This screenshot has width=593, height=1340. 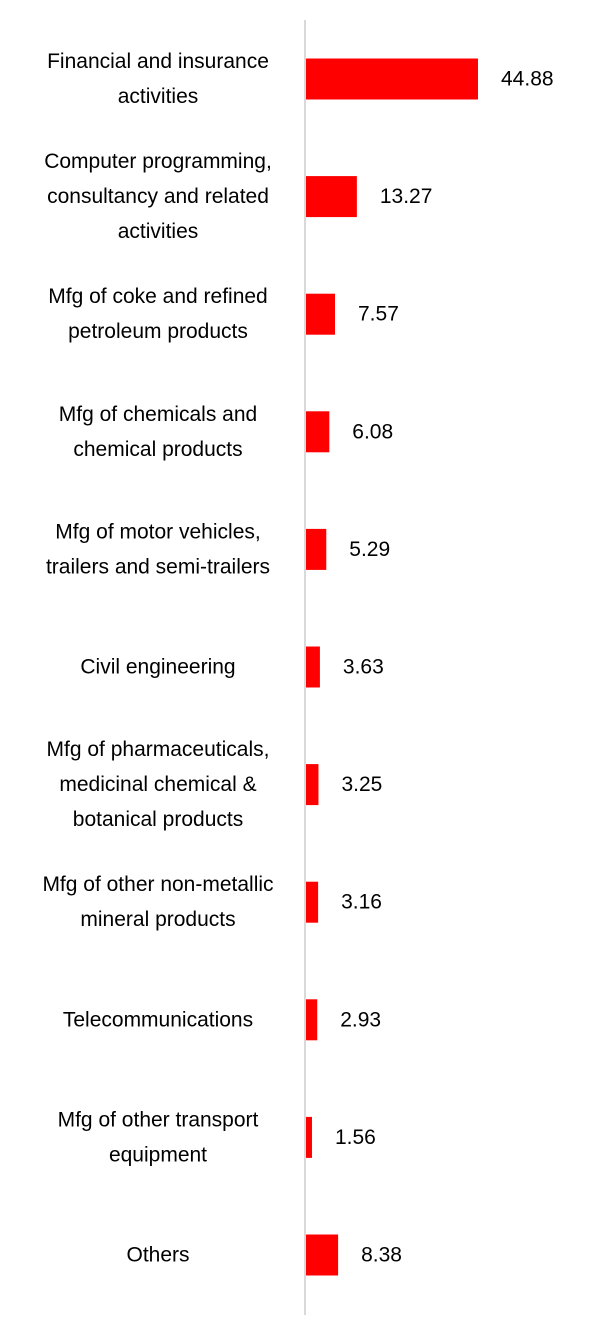 I want to click on category-label: Financial and insurance, so click(x=158, y=61).